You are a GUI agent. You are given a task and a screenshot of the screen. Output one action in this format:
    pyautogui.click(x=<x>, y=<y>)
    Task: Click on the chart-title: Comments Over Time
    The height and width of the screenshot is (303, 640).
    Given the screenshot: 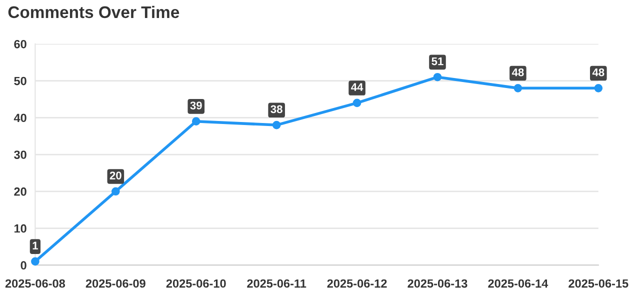 What is the action you would take?
    pyautogui.click(x=94, y=12)
    